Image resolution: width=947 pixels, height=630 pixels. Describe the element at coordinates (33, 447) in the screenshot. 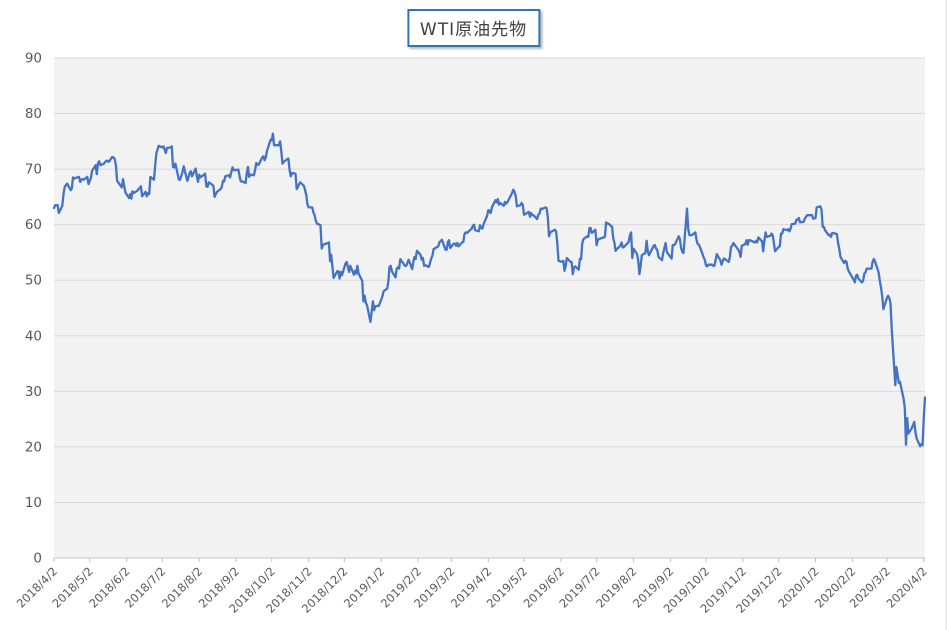

I see `y-axis-tick-label: 20` at that location.